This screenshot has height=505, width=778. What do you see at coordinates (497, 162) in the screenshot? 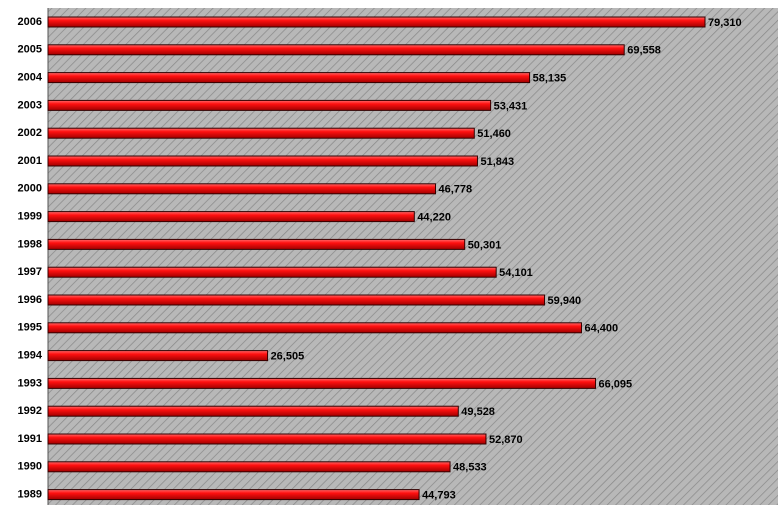
I see `data-label: 51,843` at bounding box center [497, 162].